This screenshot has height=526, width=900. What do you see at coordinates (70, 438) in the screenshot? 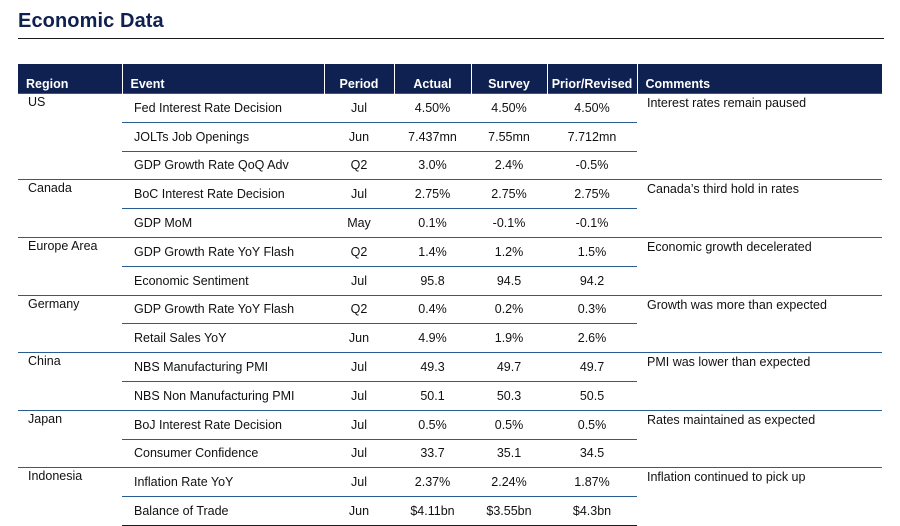
I see `region-cell: Japan` at bounding box center [70, 438].